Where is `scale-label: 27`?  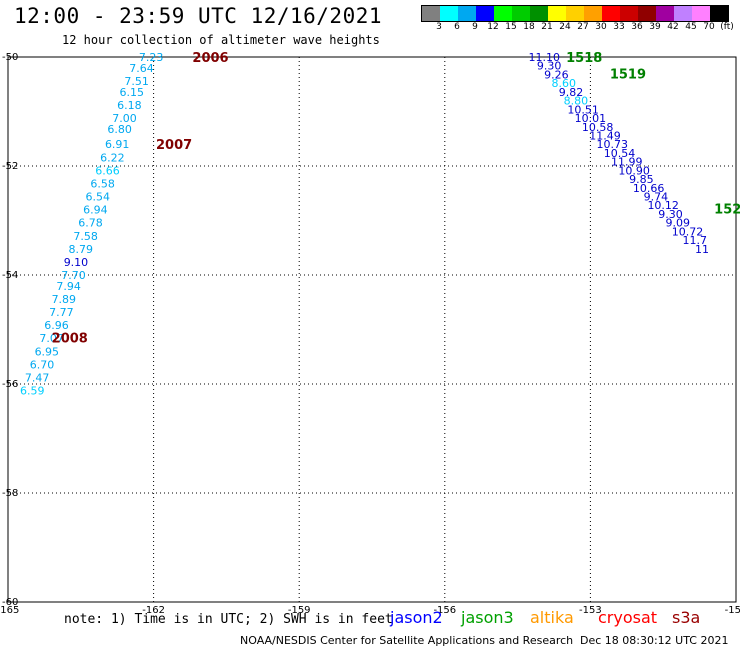 scale-label: 27 is located at coordinates (583, 27).